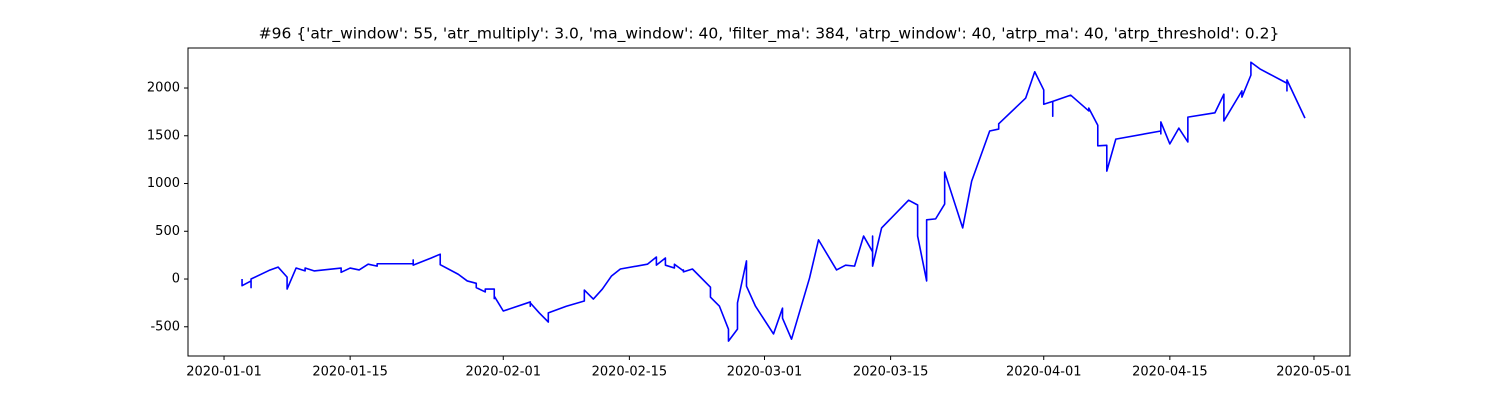  Describe the element at coordinates (167, 231) in the screenshot. I see `y-tick-label: 500` at that location.